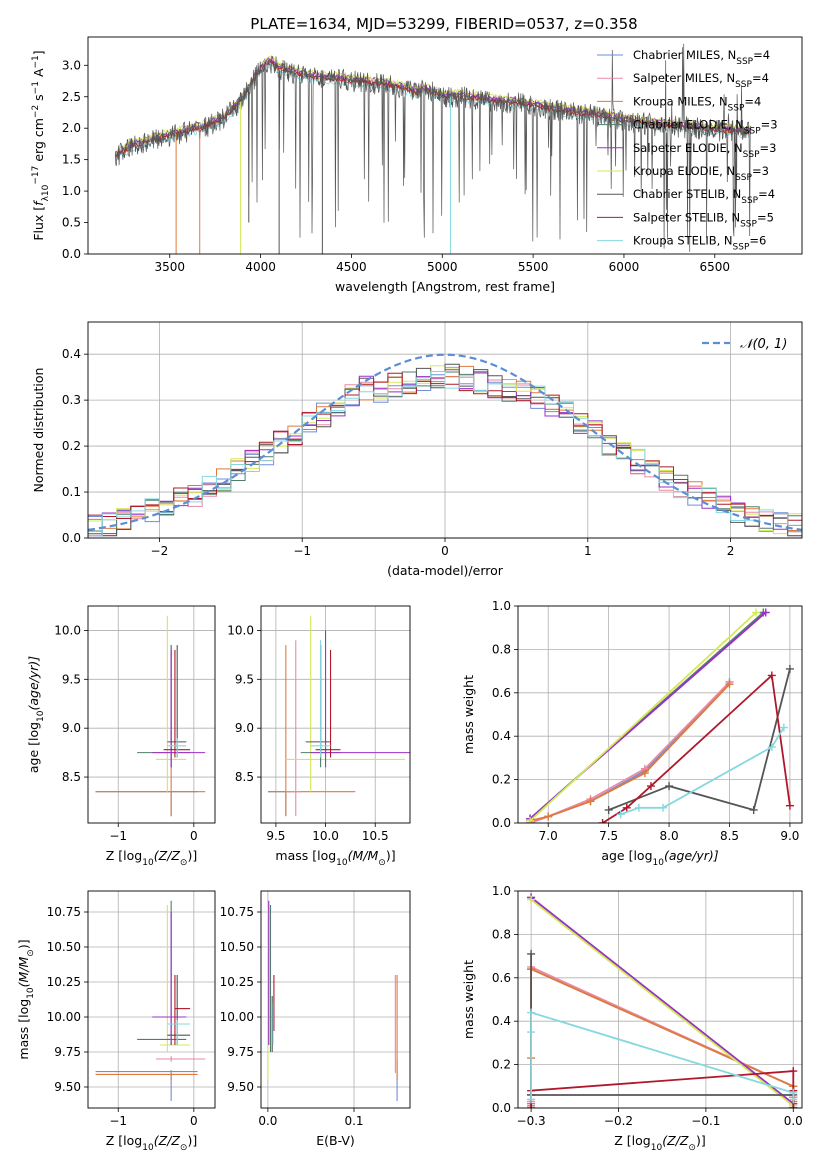  I want to click on age_vs_Z-ylabel: age [log10(age/yr)], so click(36, 714).